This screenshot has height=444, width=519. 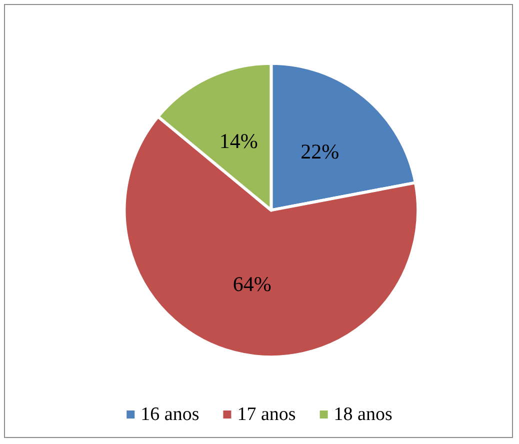 What do you see at coordinates (363, 414) in the screenshot?
I see `legend-label: 18 anos` at bounding box center [363, 414].